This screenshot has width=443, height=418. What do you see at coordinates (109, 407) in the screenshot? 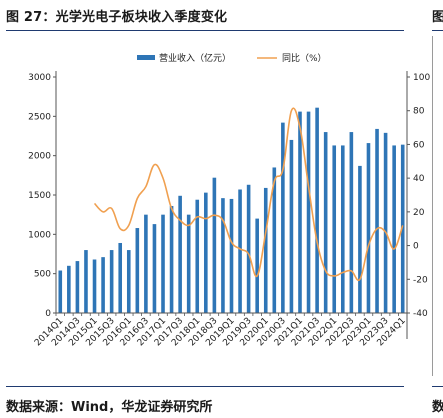
I see `data-source: 数据来源：Wind，华龙证券研究所` at bounding box center [109, 407].